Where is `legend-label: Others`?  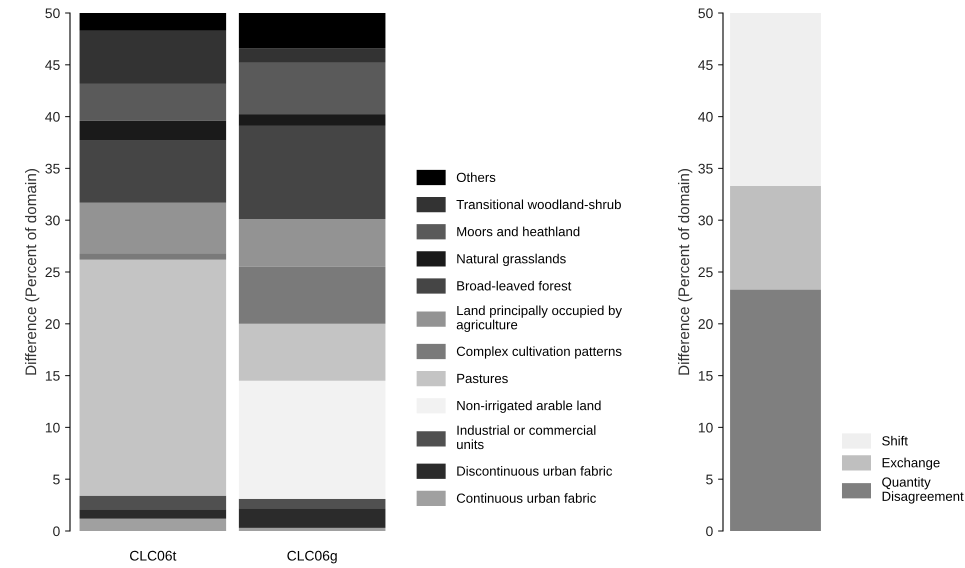
legend-label: Others is located at coordinates (476, 177).